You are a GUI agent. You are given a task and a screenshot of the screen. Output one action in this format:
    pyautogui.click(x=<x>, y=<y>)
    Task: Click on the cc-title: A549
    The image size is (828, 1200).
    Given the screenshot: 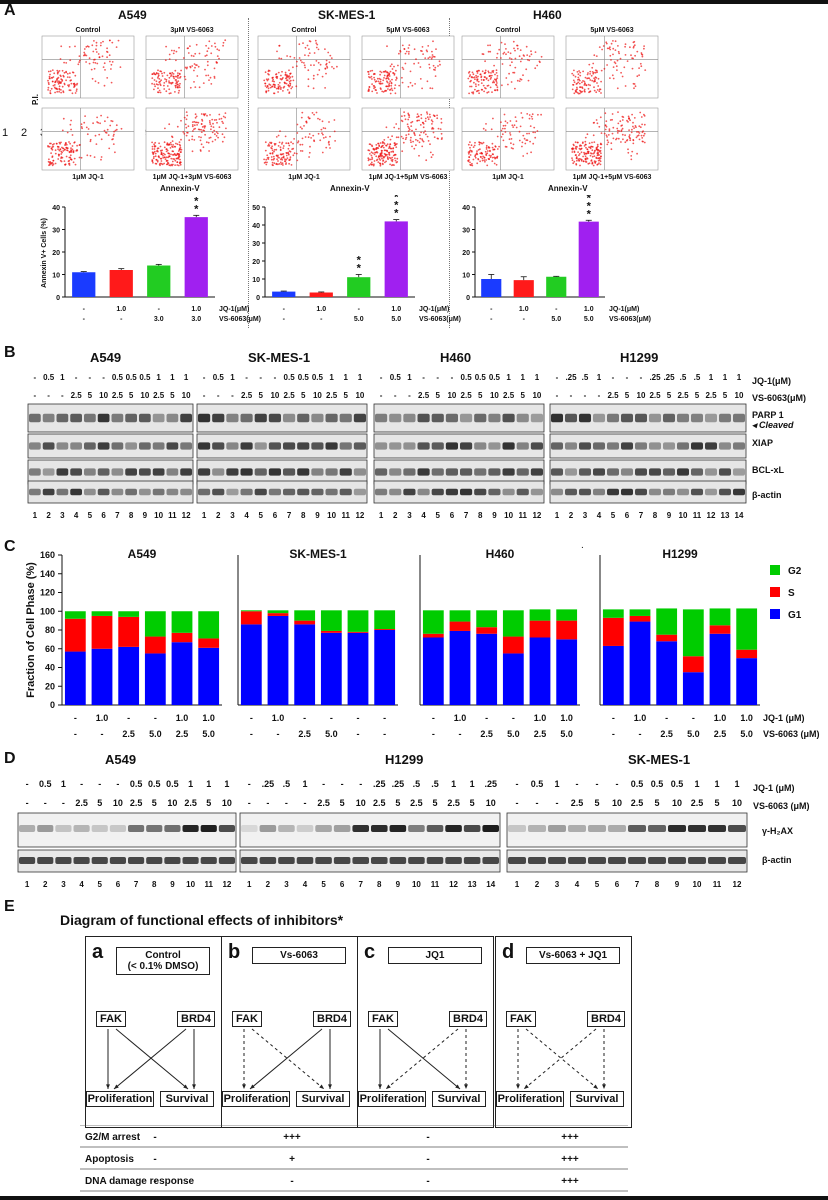 What is the action you would take?
    pyautogui.click(x=142, y=554)
    